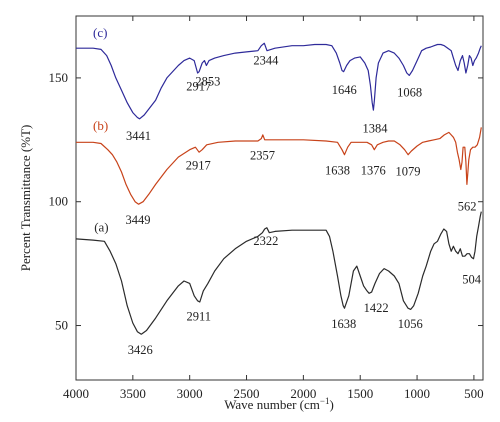  What do you see at coordinates (407, 172) in the screenshot?
I see `peak-label: 1079` at bounding box center [407, 172].